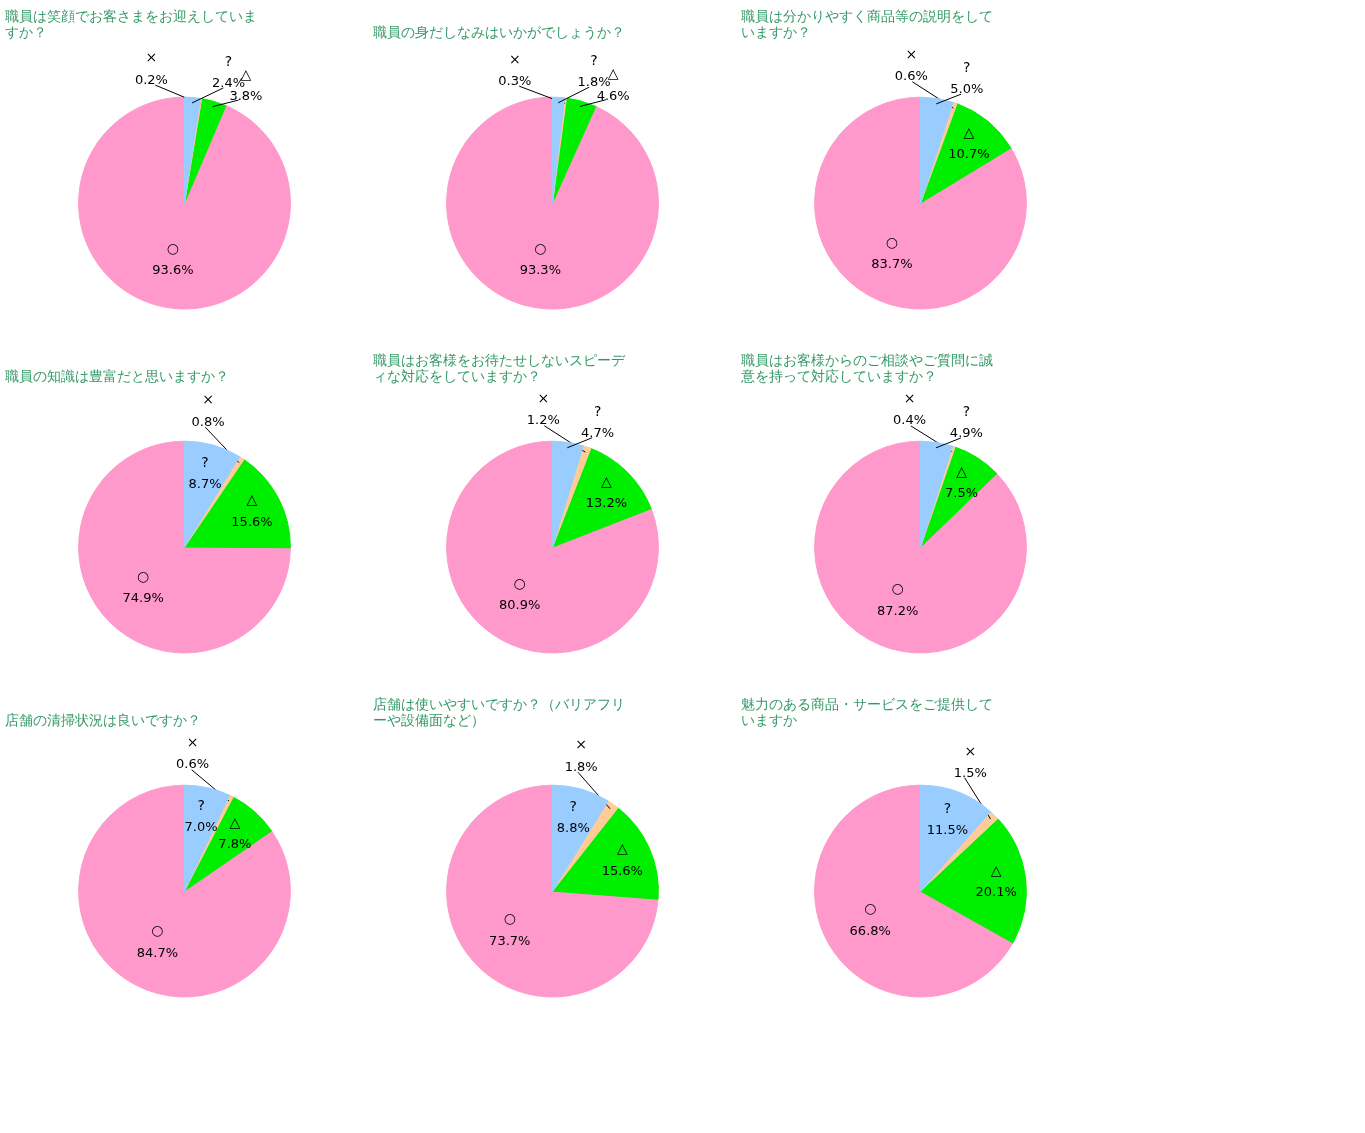 This screenshot has height=1133, width=1365. I want to click on chart-title: 魅力のある商品・サービスをご提供していますか, so click(866, 711).